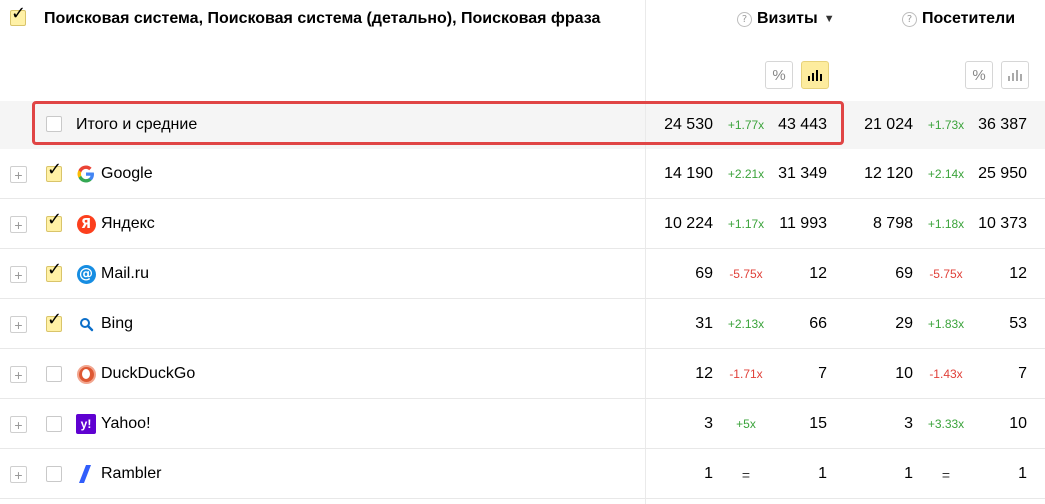 The height and width of the screenshot is (504, 1045). What do you see at coordinates (818, 323) in the screenshot?
I see `visits-compare-value: 66` at bounding box center [818, 323].